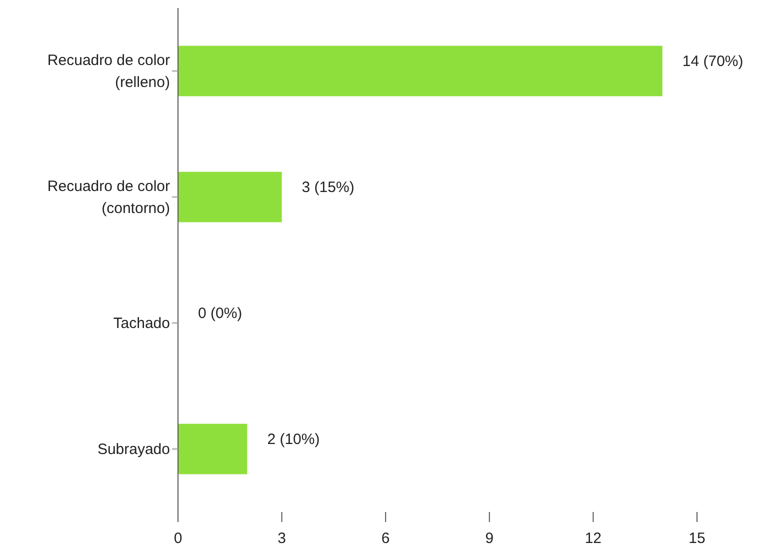  What do you see at coordinates (133, 449) in the screenshot?
I see `y-tick-label: Subrayado` at bounding box center [133, 449].